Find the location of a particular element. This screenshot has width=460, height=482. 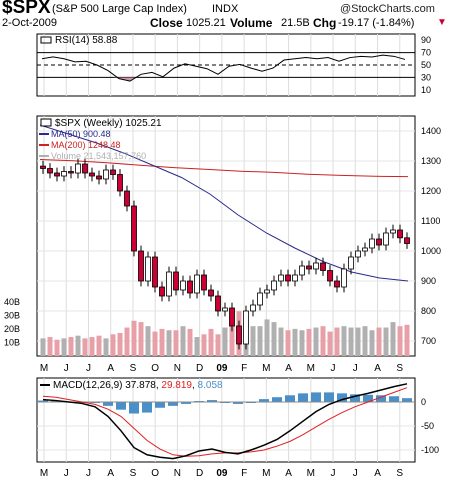

chg-value: -19.17 (-1.84%) is located at coordinates (376, 23).